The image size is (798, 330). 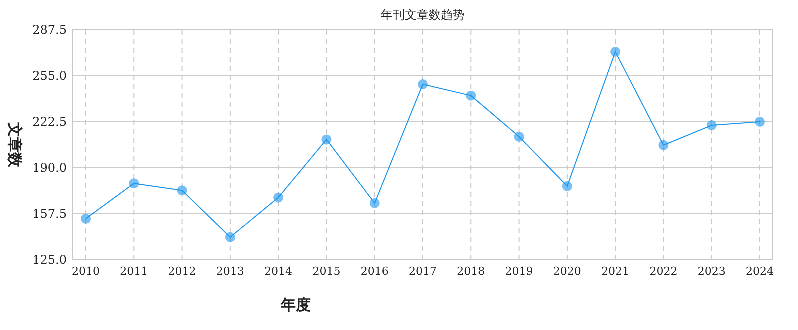 What do you see at coordinates (295, 305) in the screenshot?
I see `x-axis-title: 年度` at bounding box center [295, 305].